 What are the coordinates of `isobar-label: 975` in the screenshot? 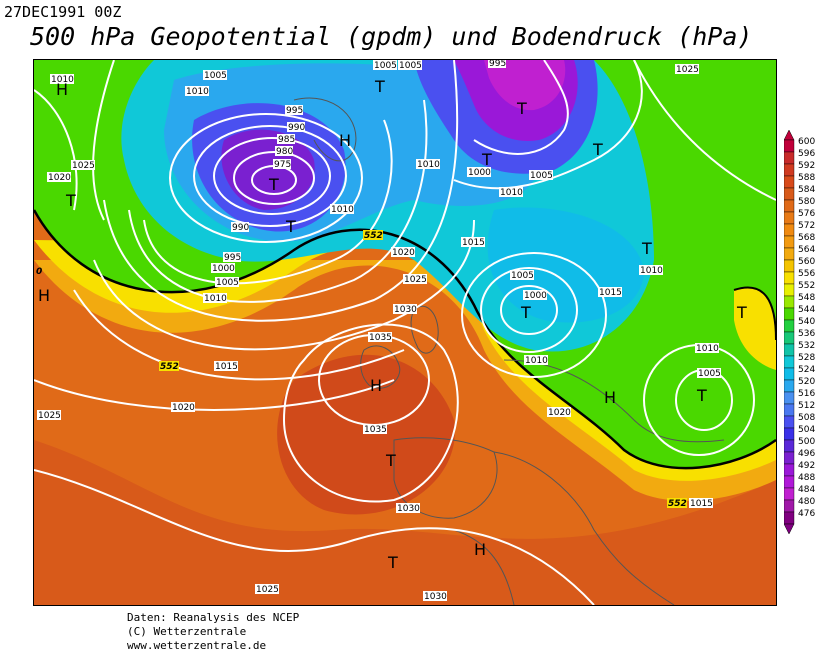 It's located at (282, 165).